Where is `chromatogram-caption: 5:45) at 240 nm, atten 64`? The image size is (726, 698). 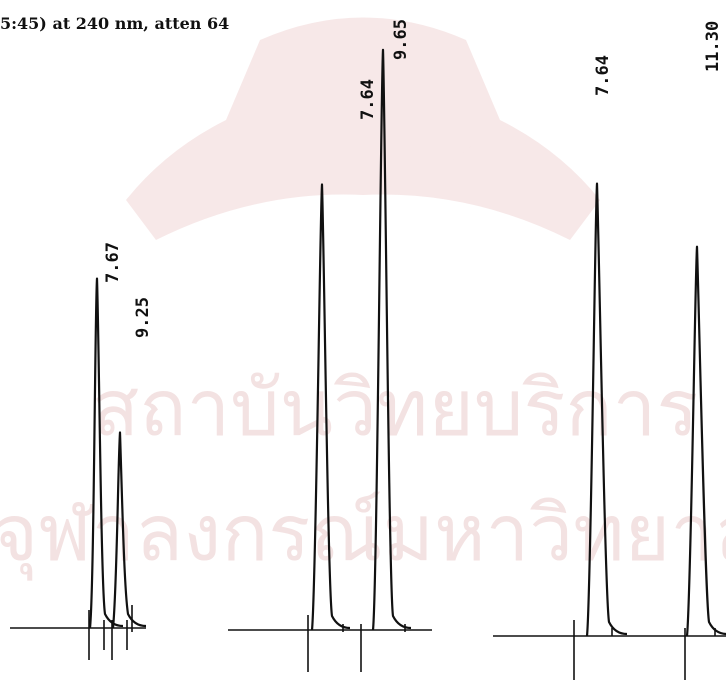 chromatogram-caption: 5:45) at 240 nm, atten 64 is located at coordinates (115, 23).